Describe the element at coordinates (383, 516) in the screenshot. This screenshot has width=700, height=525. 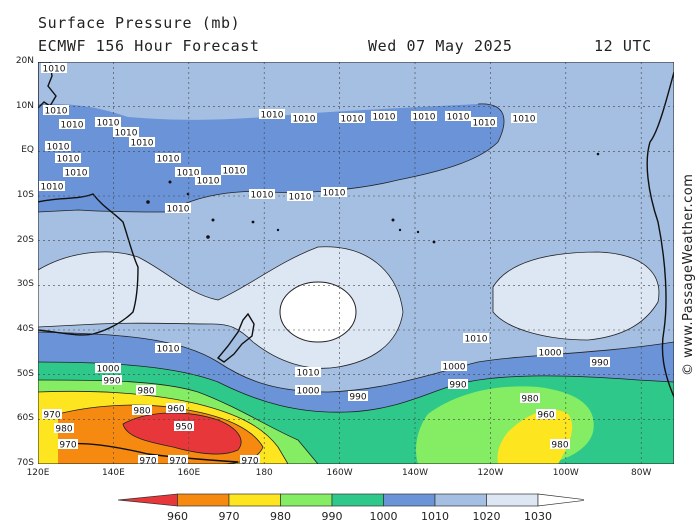
I see `colorbar-level-label: 1000` at that location.